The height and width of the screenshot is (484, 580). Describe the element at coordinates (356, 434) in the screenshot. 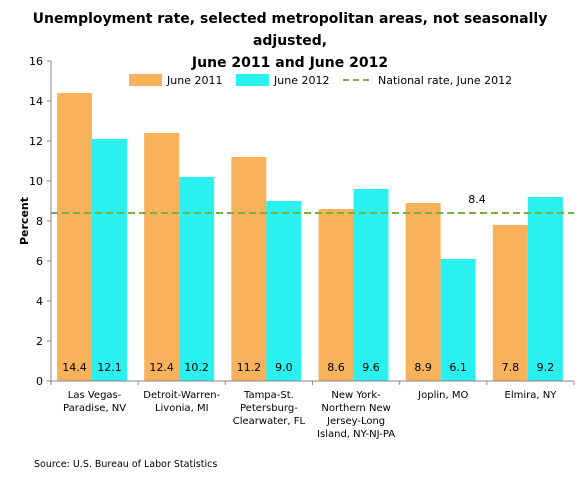

I see `x-tick-label: Island, NY-NJ-PA` at that location.